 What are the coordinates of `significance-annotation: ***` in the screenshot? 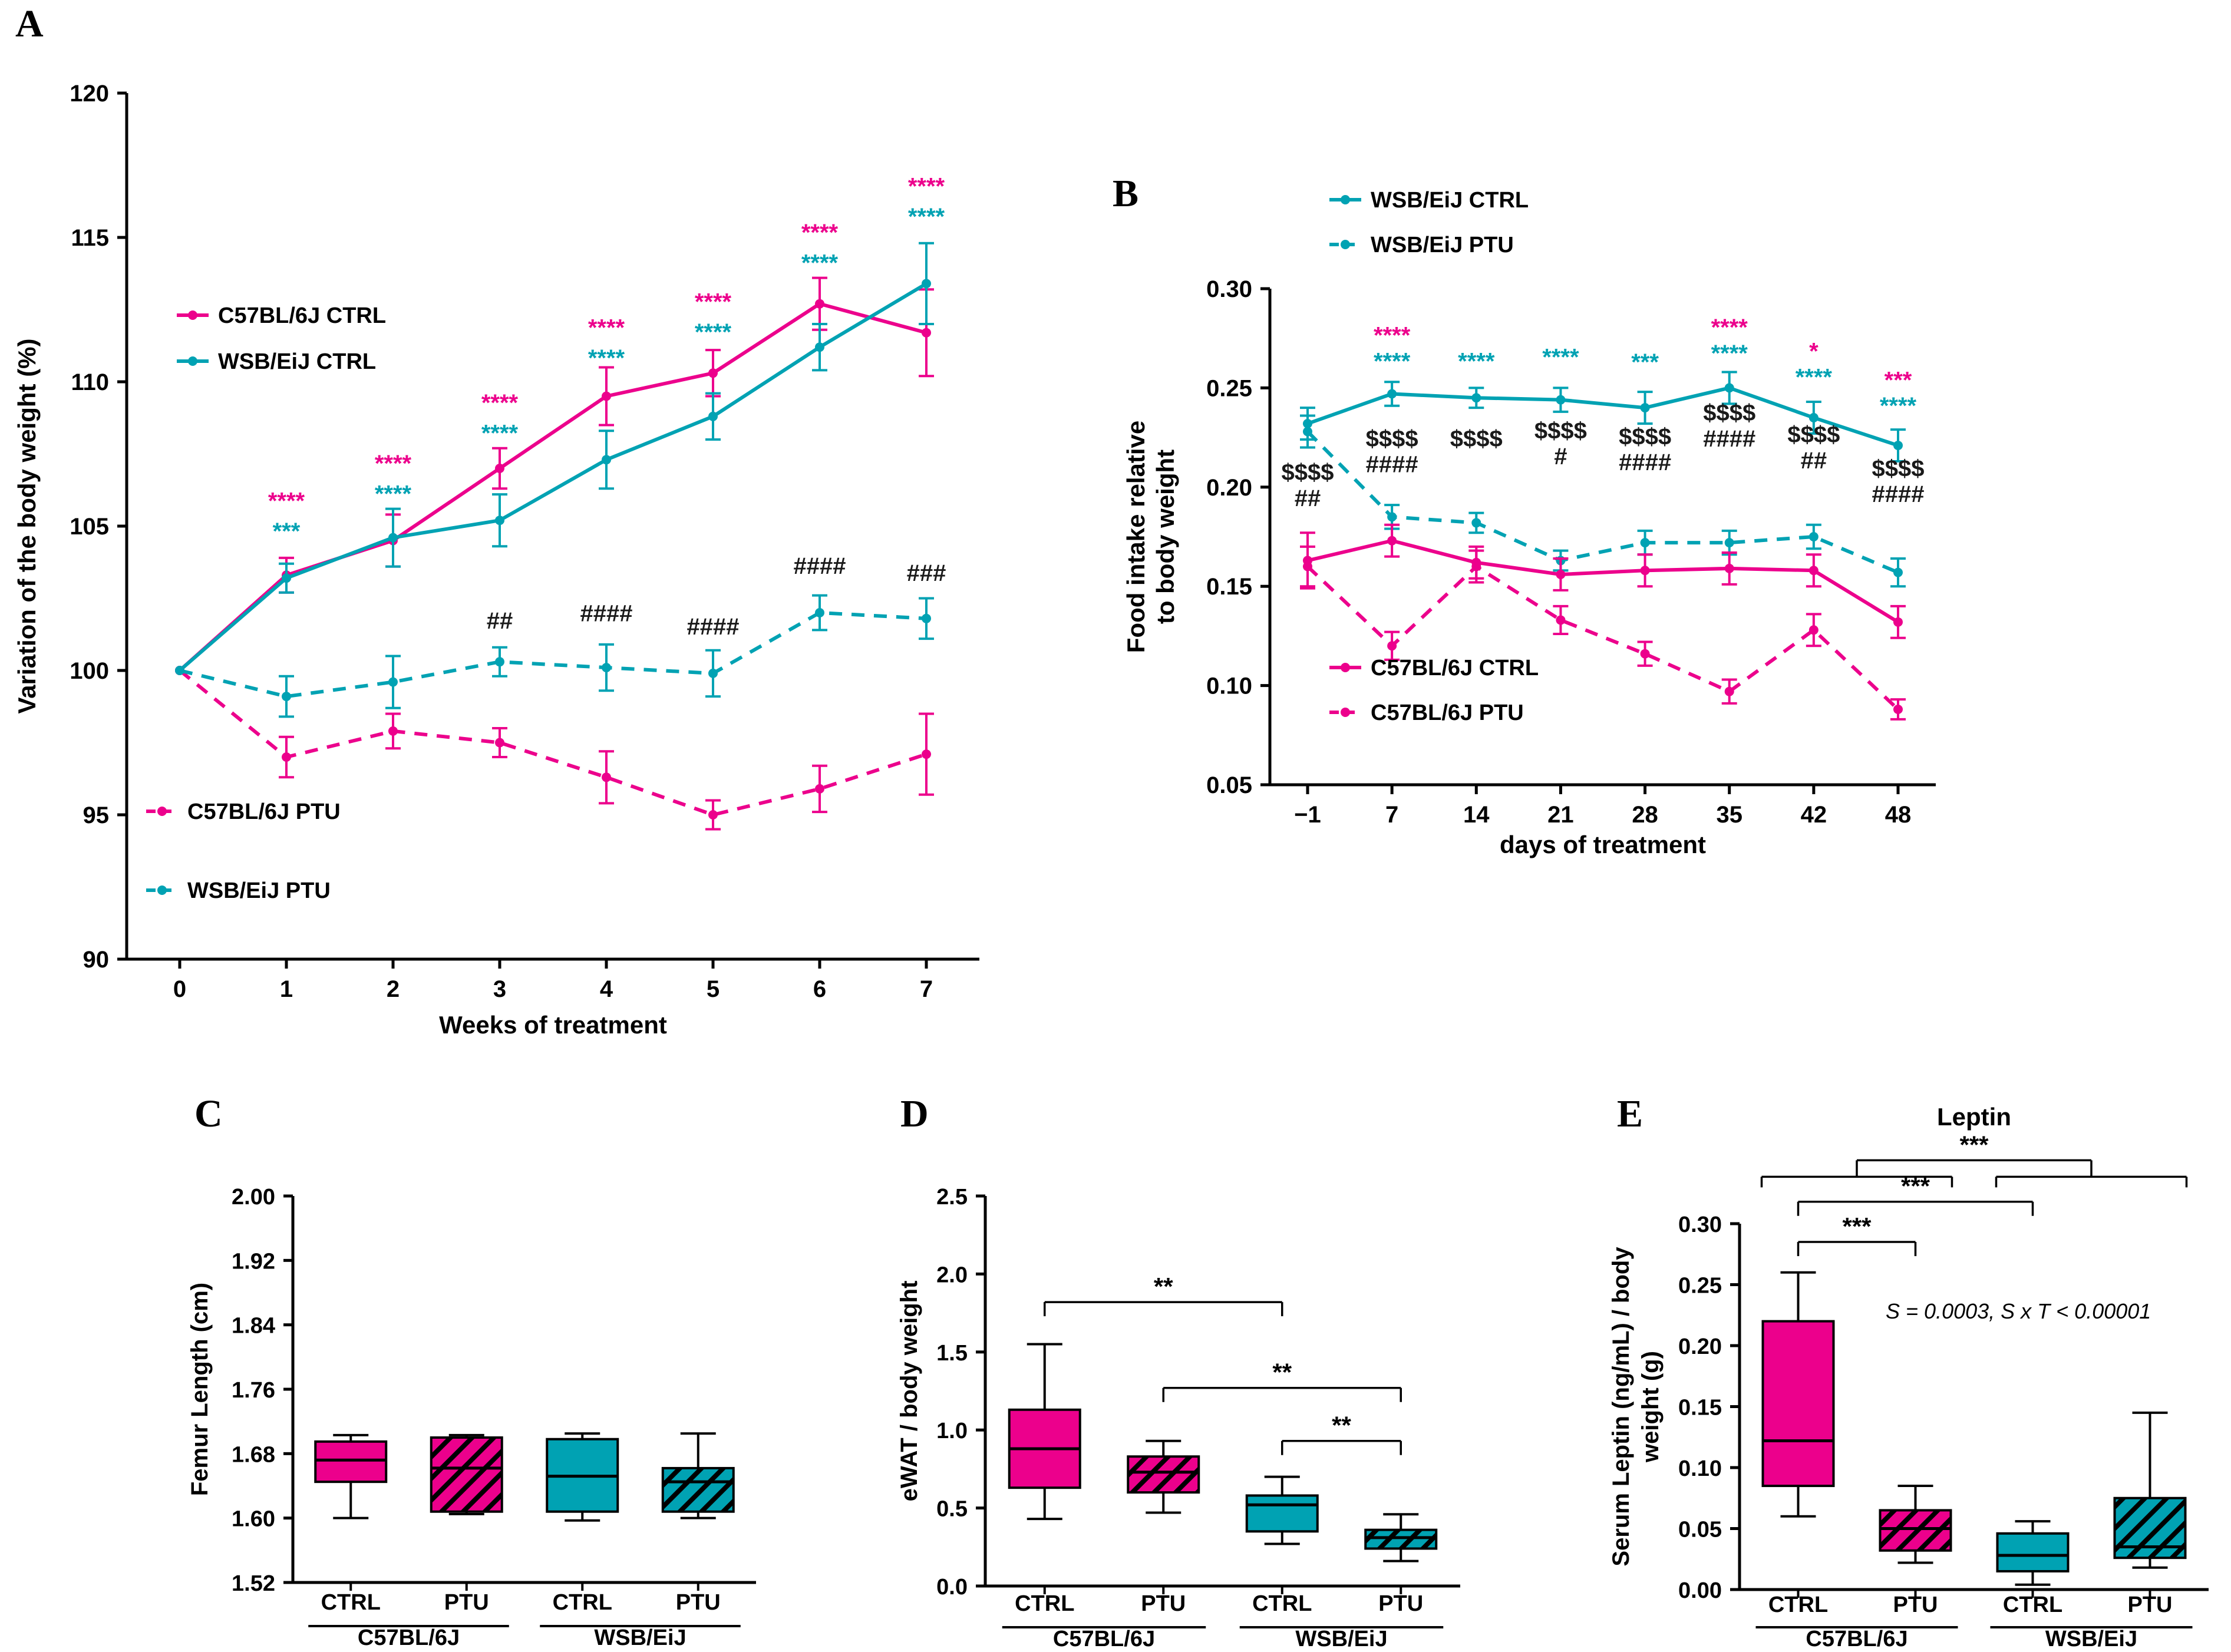 It's located at (1898, 380).